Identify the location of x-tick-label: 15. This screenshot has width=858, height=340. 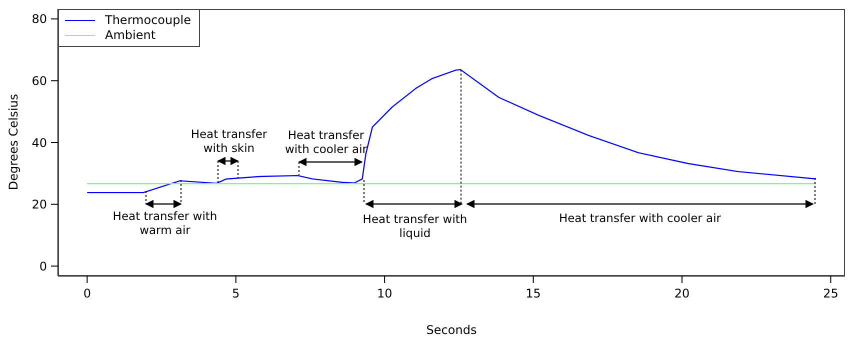
(533, 293).